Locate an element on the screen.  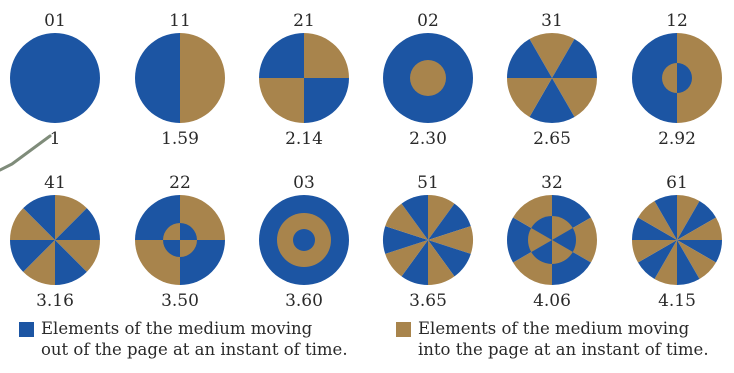
legend-in-line2: into the page at an instant of time. is located at coordinates (563, 349).